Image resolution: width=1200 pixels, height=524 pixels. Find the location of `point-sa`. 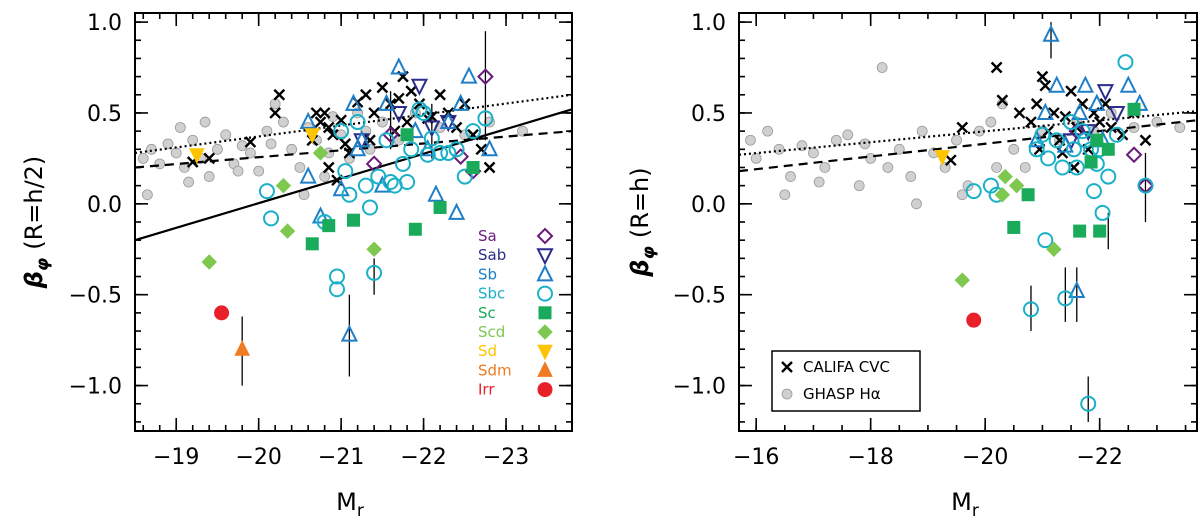

point-sa is located at coordinates (1134, 155).